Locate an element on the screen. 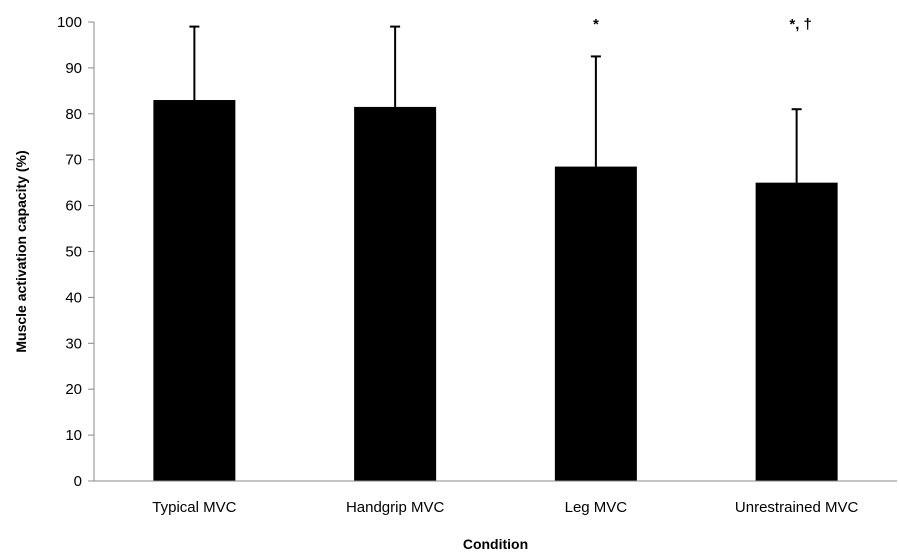 The height and width of the screenshot is (554, 899). y-tick-label: 10 is located at coordinates (73, 435).